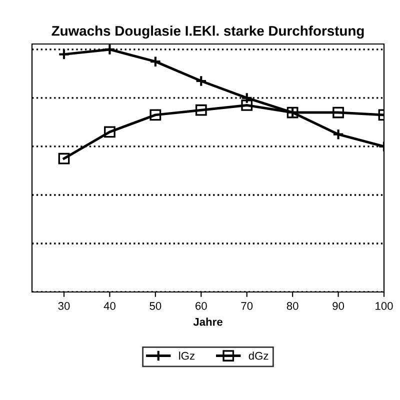 Image resolution: width=400 pixels, height=400 pixels. What do you see at coordinates (186, 356) in the screenshot?
I see `legend-label: lGz` at bounding box center [186, 356].